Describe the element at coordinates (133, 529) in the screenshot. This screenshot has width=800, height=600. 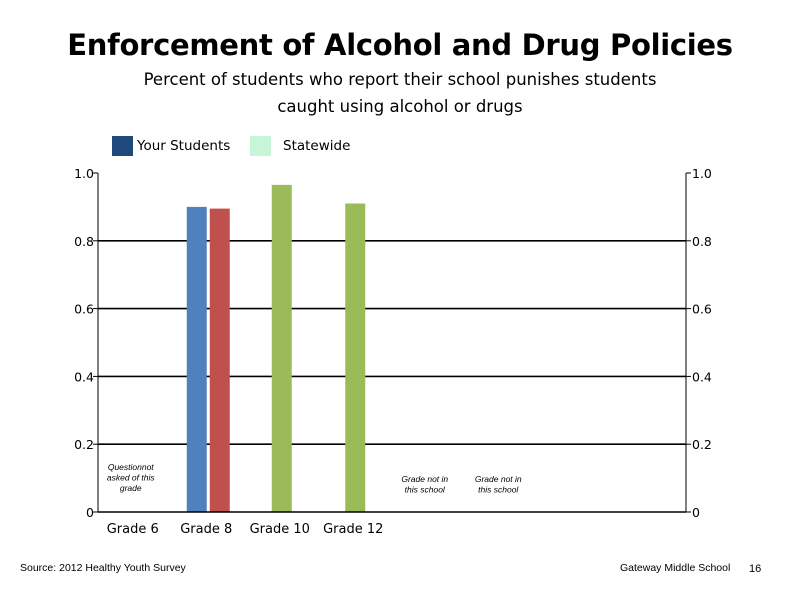
I see `x-tick-label: Grade 6` at that location.